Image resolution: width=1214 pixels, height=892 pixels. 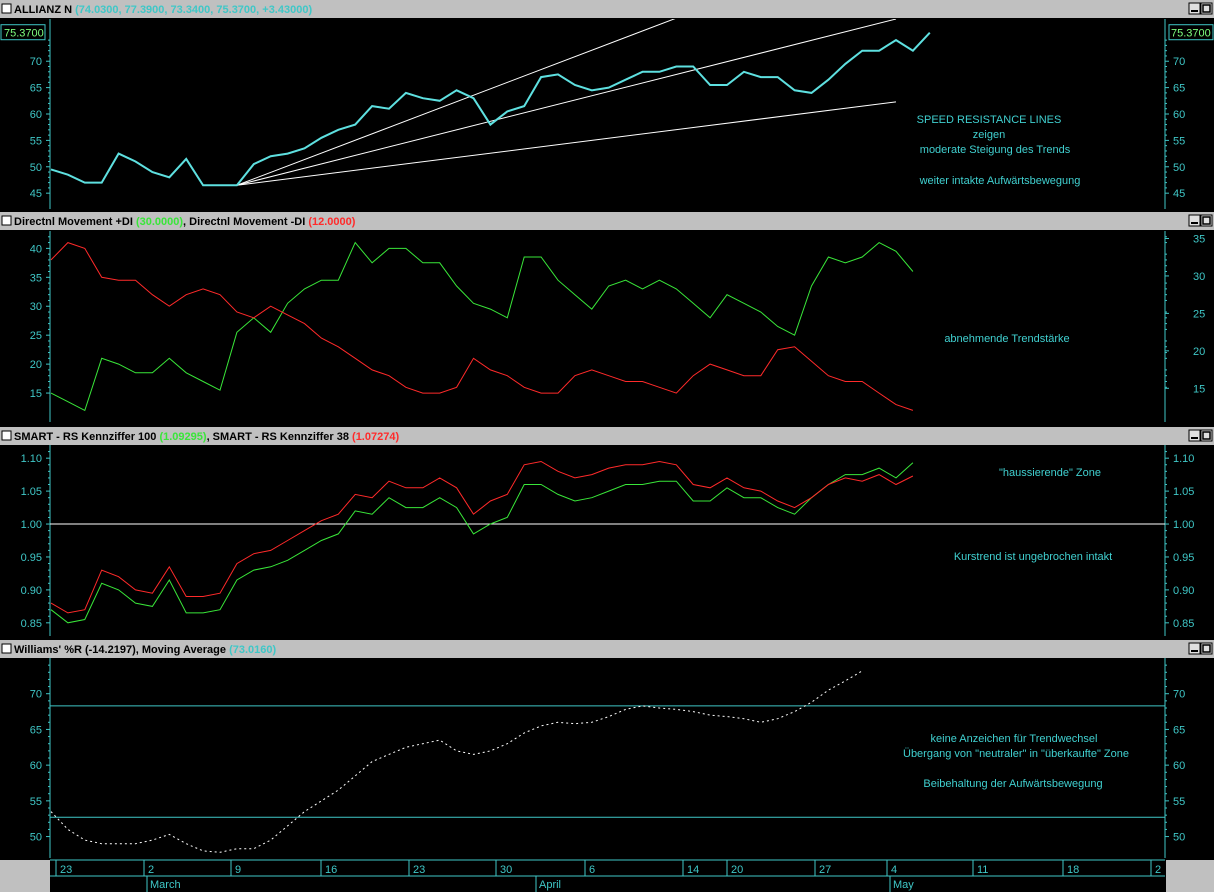 I want to click on panel-3-title-part-3: (73.0160), so click(x=252, y=650).